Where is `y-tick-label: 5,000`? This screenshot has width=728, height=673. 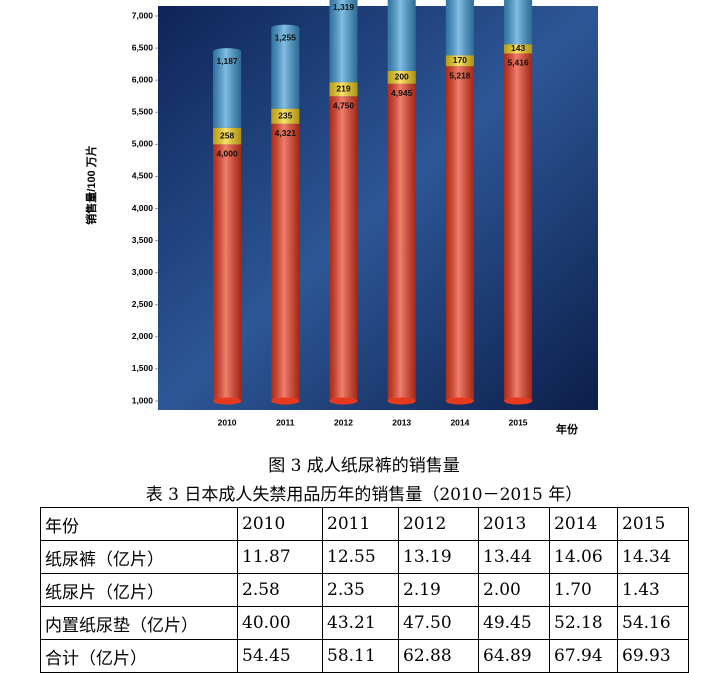 y-tick-label: 5,000 is located at coordinates (143, 144).